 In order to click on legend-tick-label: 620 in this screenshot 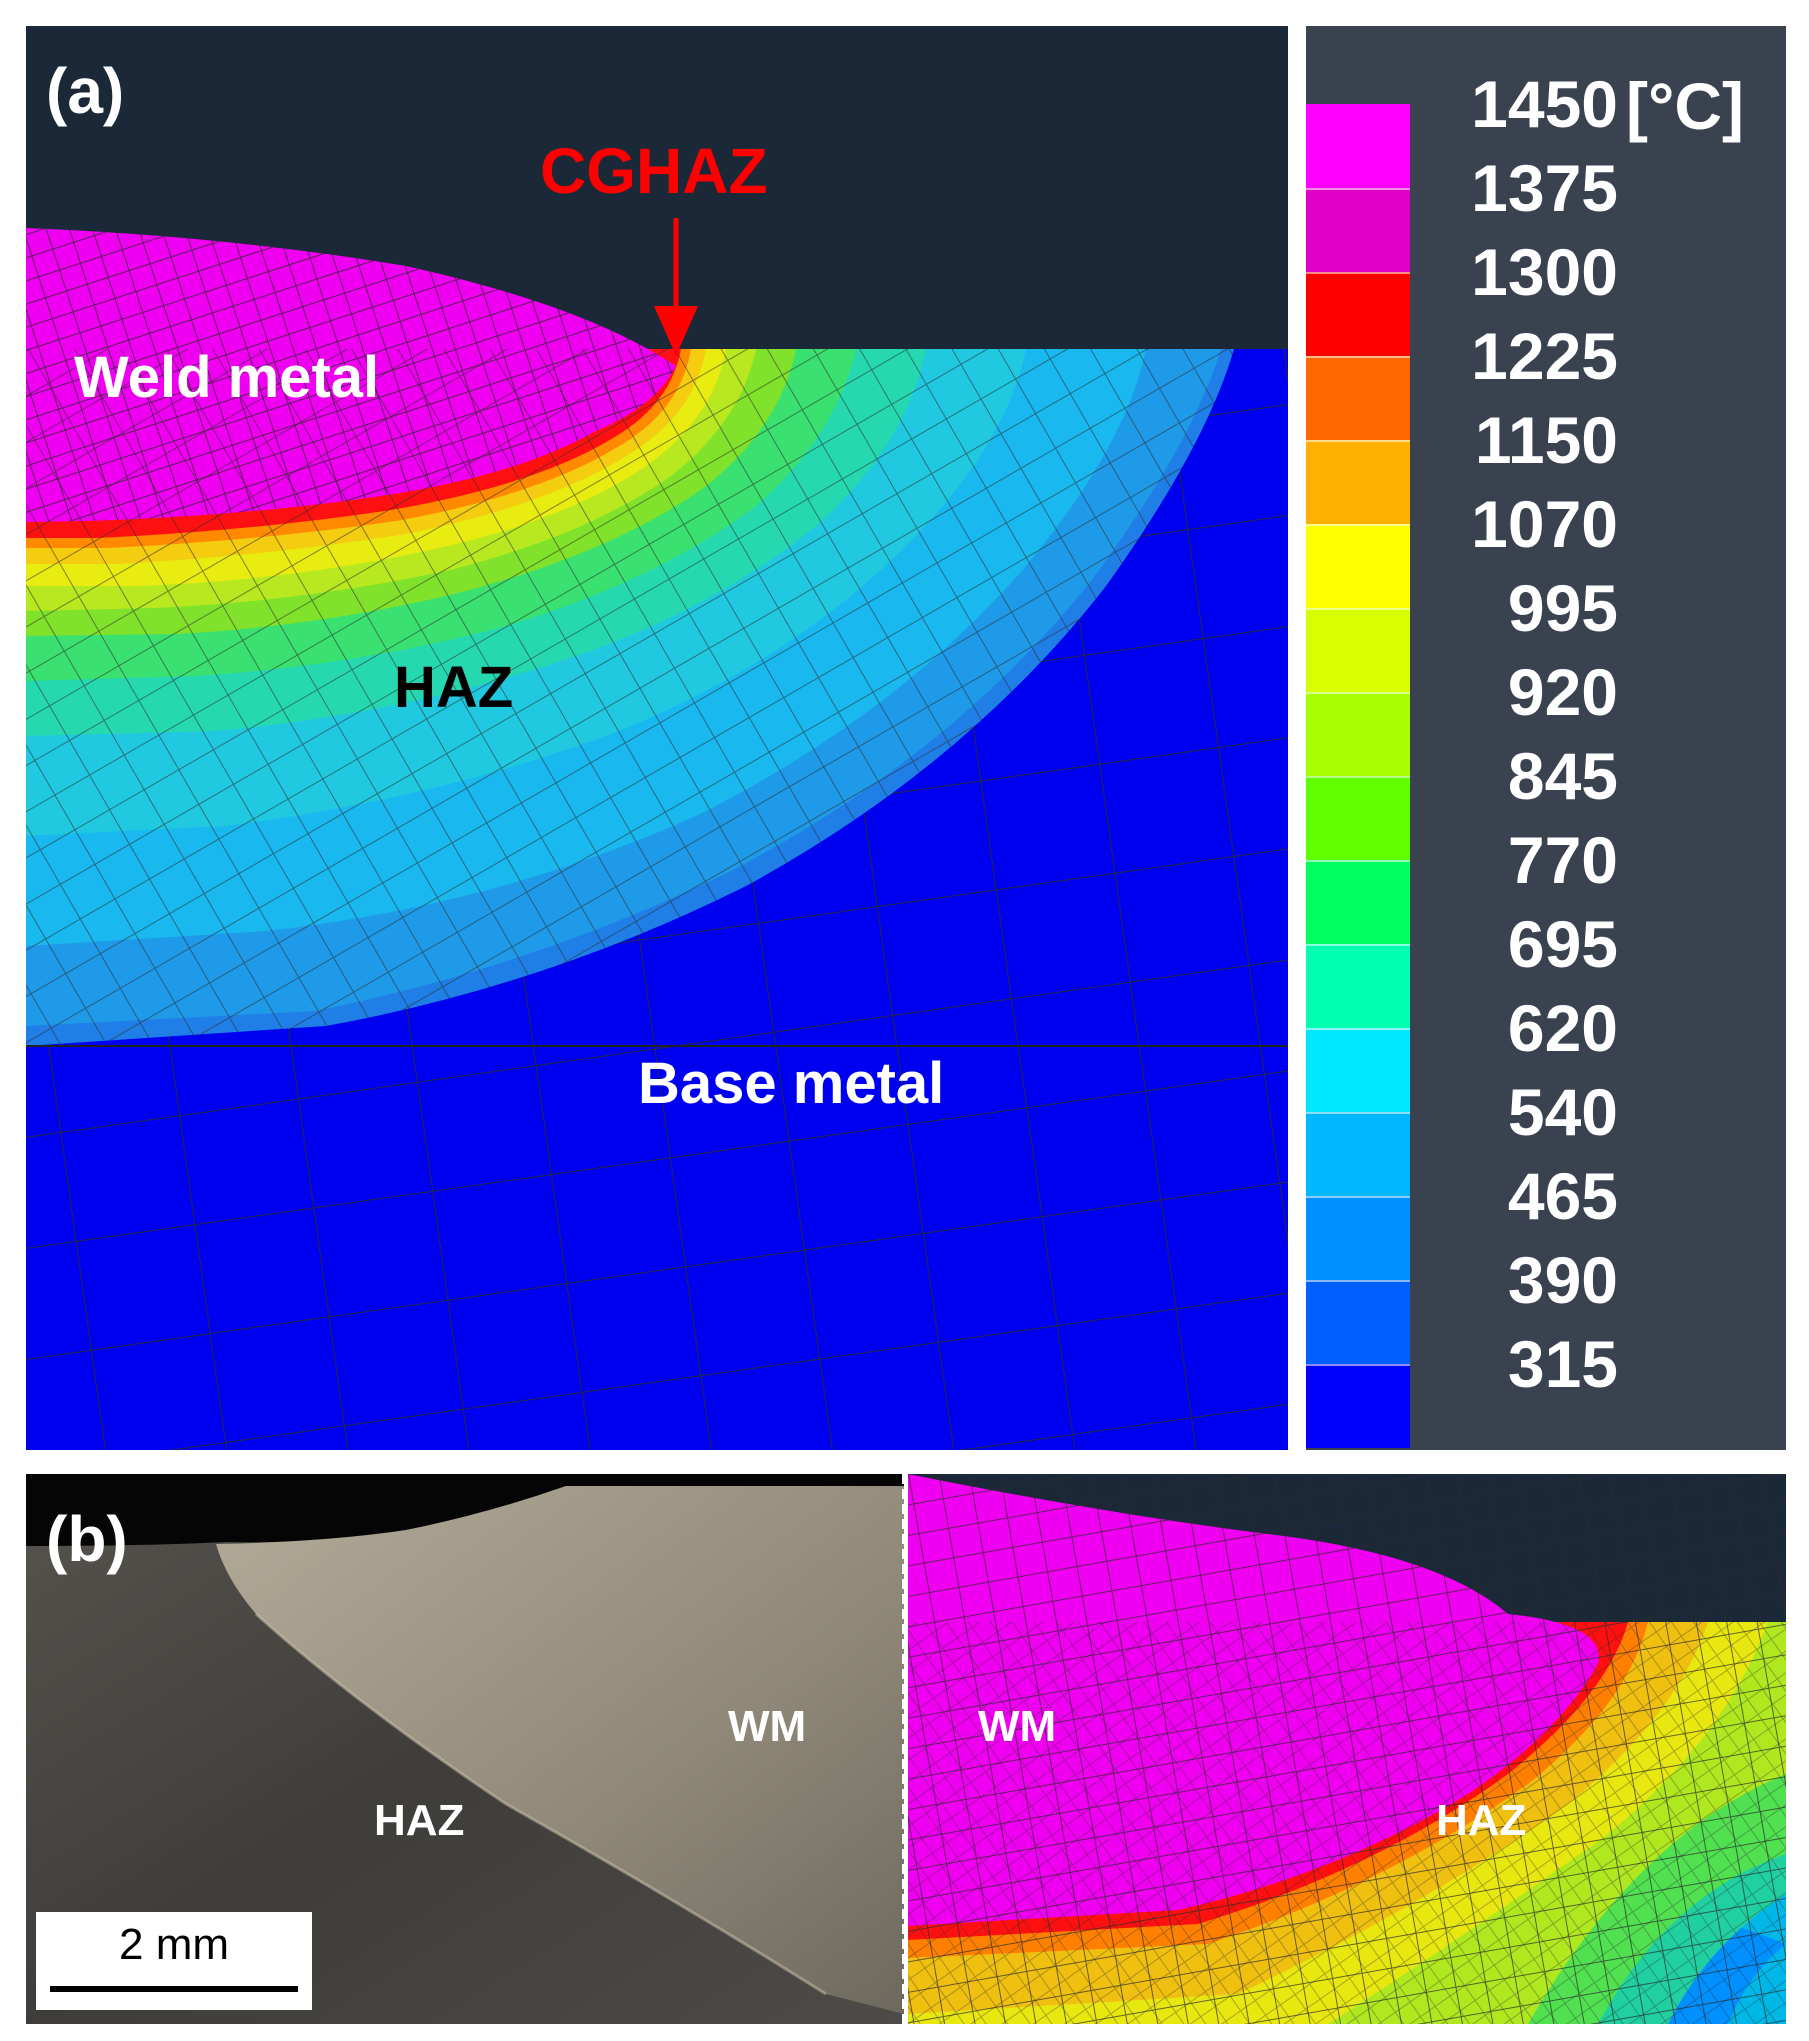, I will do `click(1562, 1028)`.